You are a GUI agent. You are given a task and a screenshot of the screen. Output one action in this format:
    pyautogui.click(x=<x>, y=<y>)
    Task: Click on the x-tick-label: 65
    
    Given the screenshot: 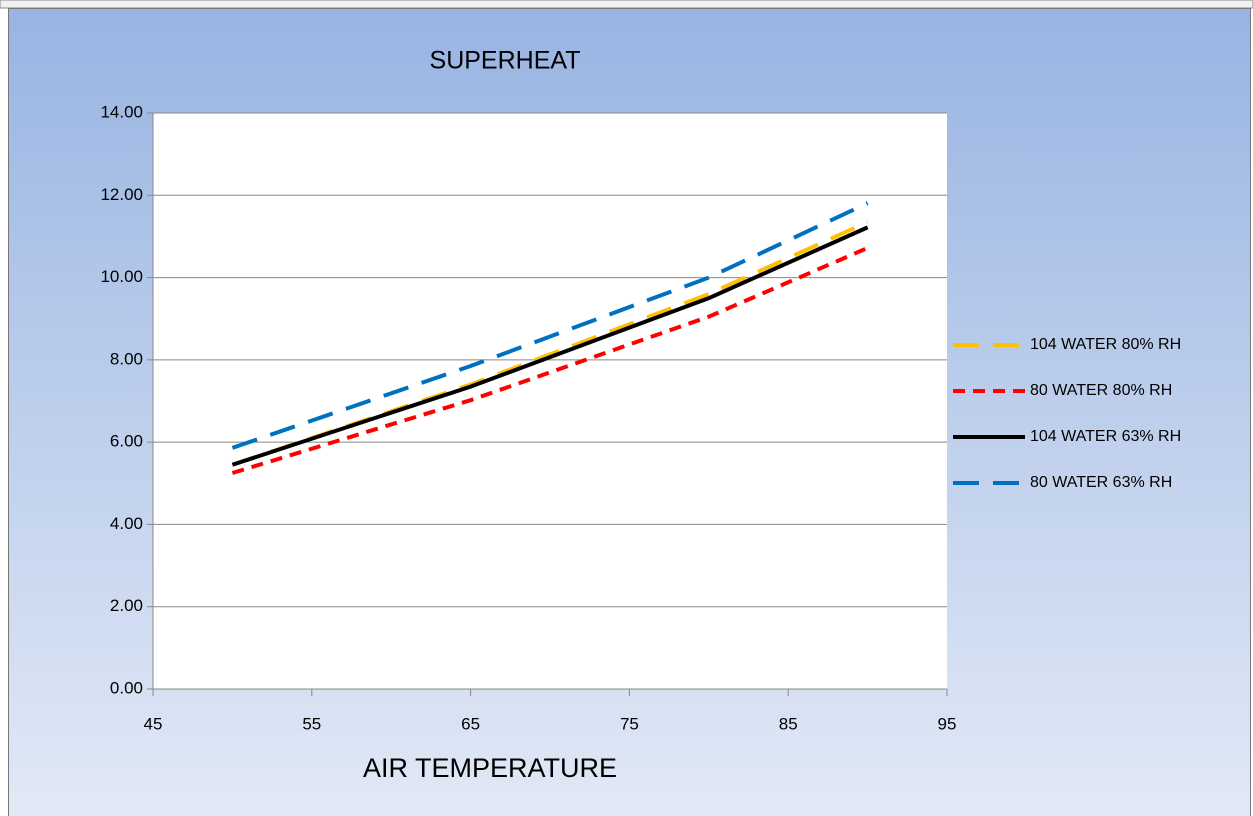 What is the action you would take?
    pyautogui.click(x=470, y=723)
    